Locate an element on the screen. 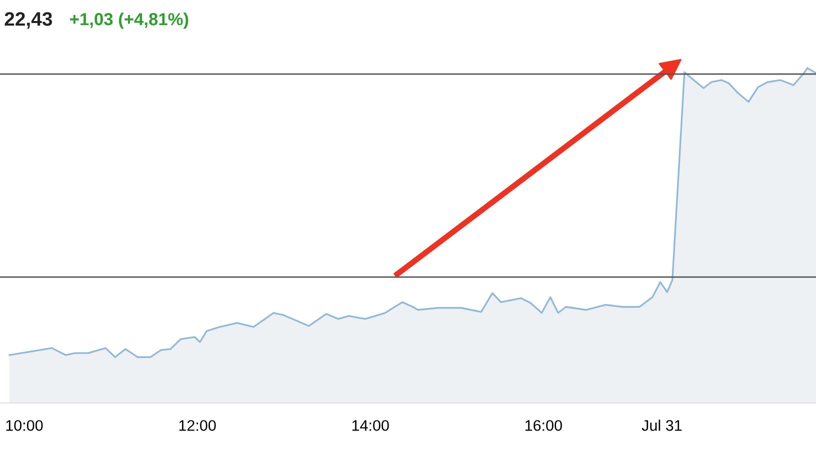  x-tick-label: 12:00 is located at coordinates (197, 425).